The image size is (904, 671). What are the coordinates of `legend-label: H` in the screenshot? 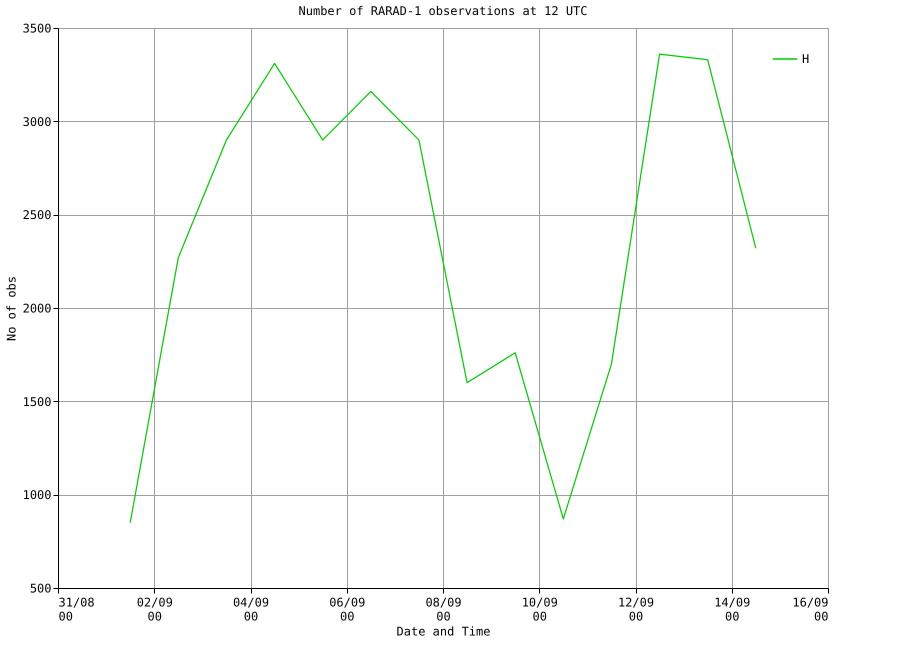 It's located at (806, 59).